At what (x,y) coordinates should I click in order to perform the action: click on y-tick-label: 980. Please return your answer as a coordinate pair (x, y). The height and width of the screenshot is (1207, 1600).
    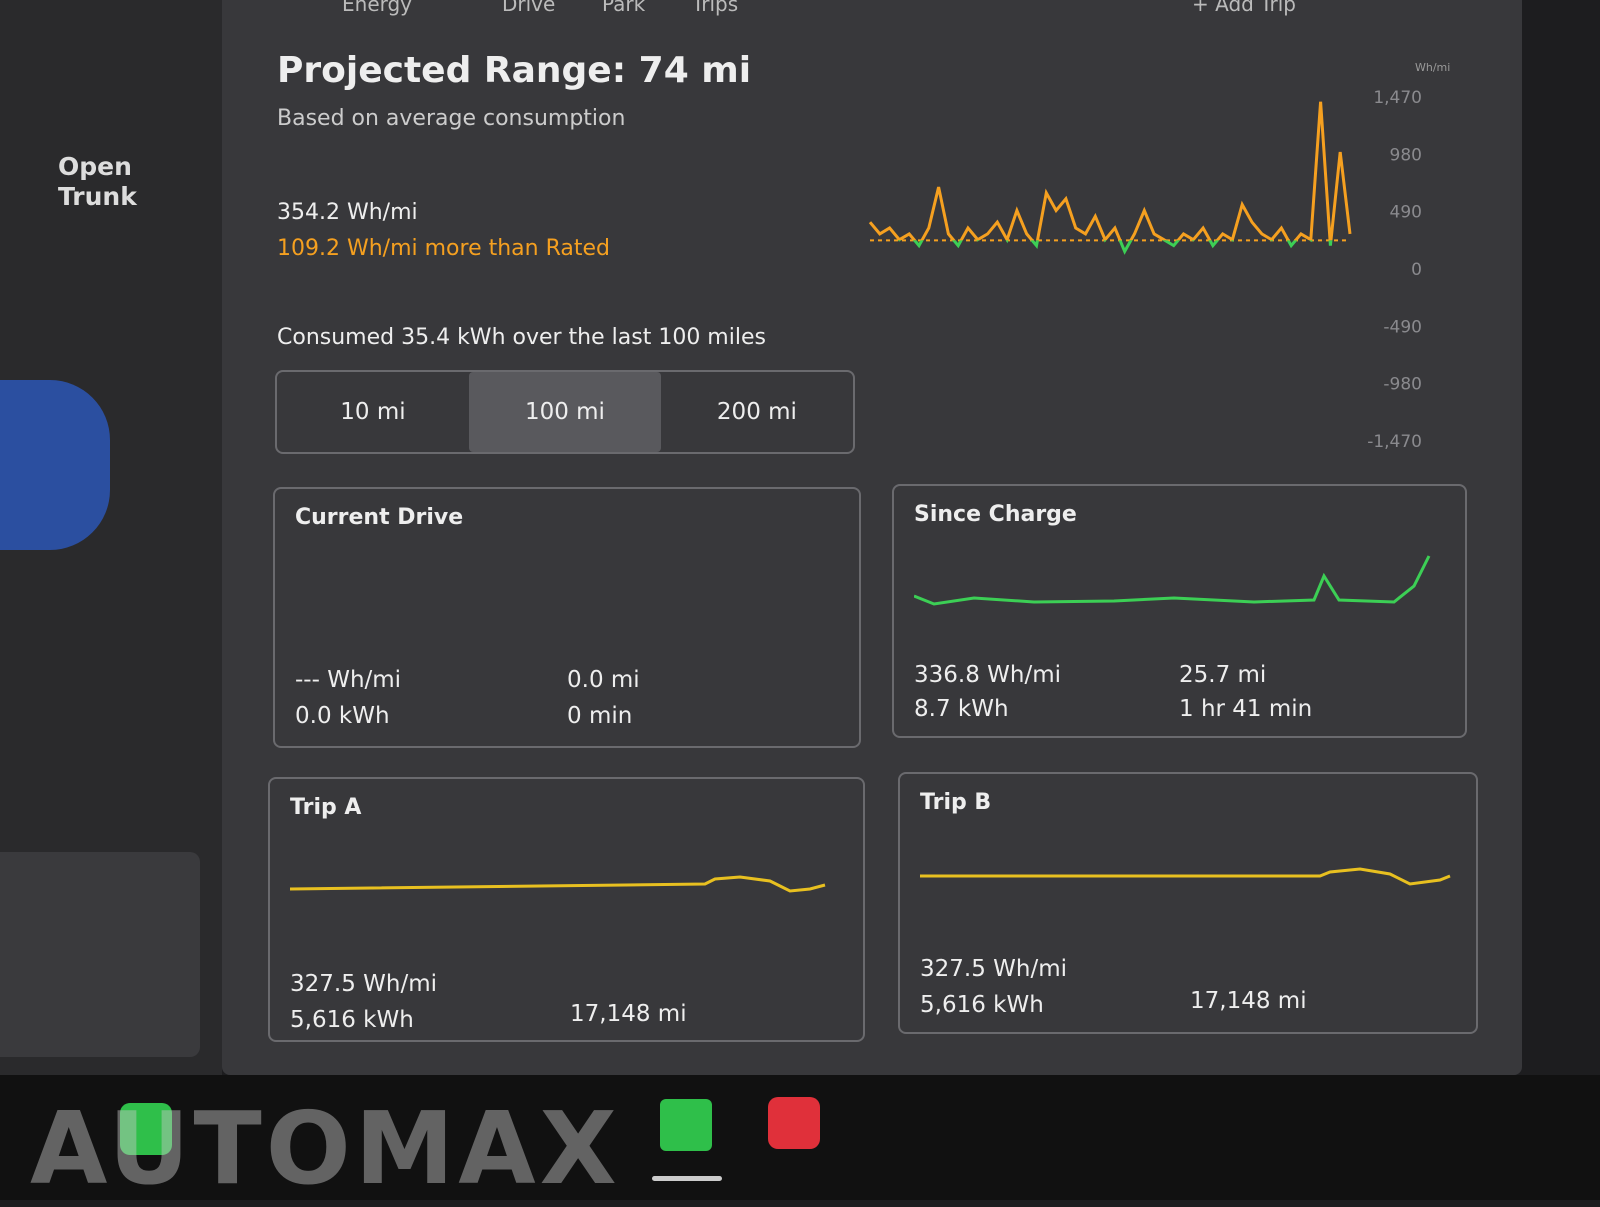
    Looking at the image, I should click on (1406, 155).